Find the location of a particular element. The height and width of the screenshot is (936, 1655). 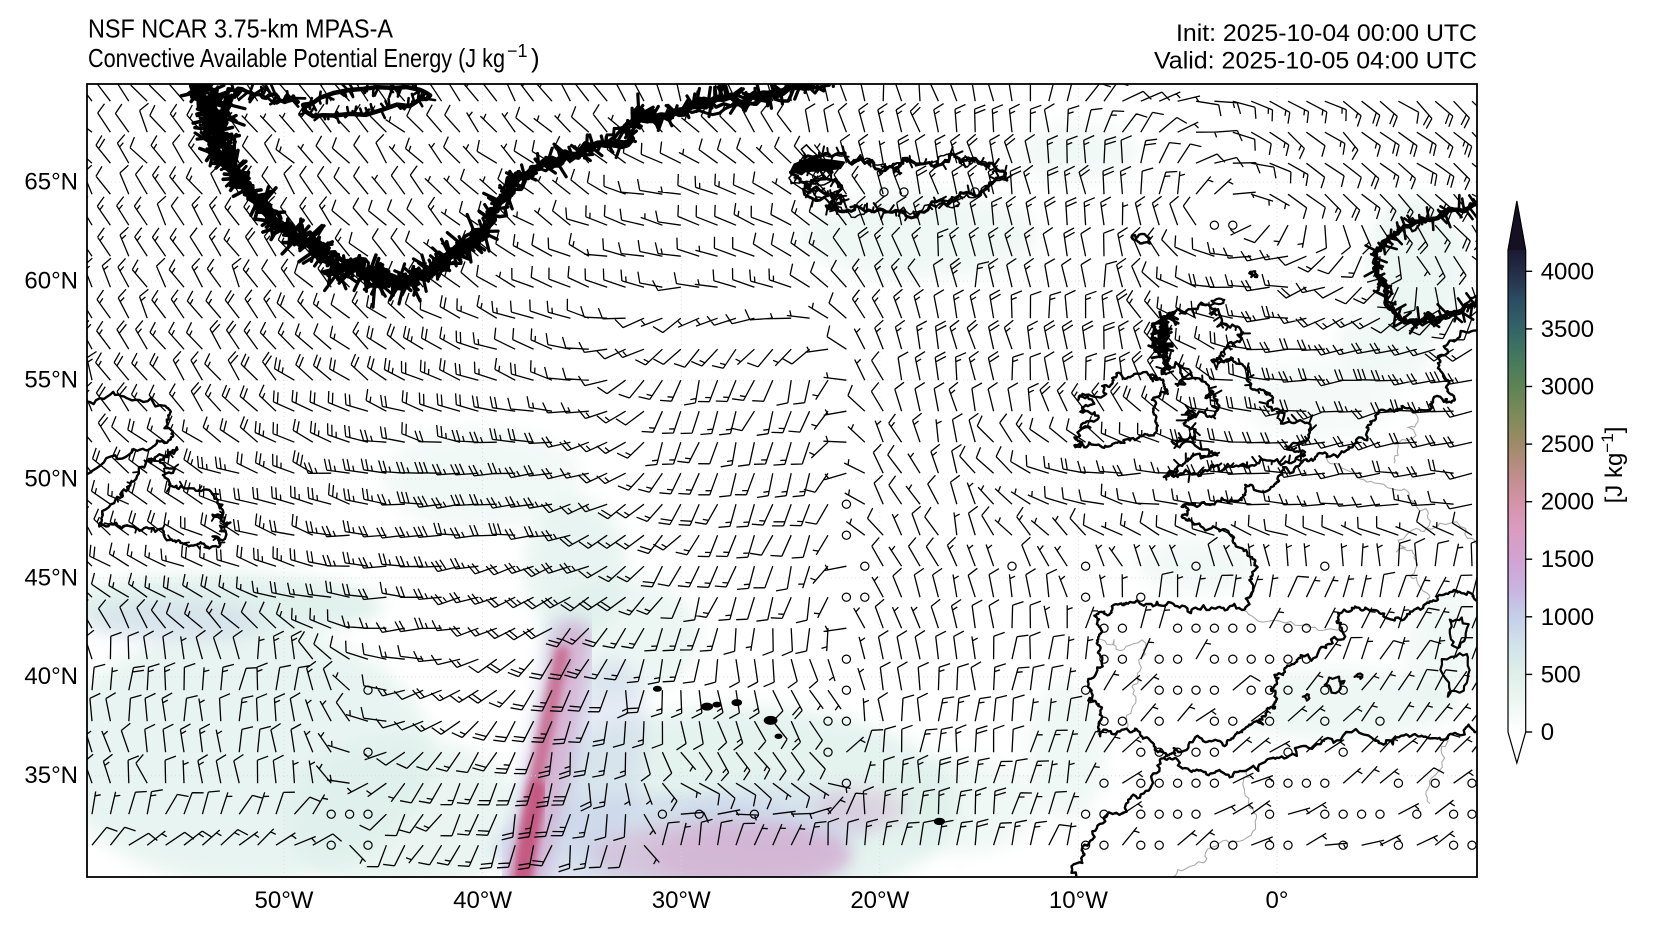

svg-text: 35°N is located at coordinates (51, 775).